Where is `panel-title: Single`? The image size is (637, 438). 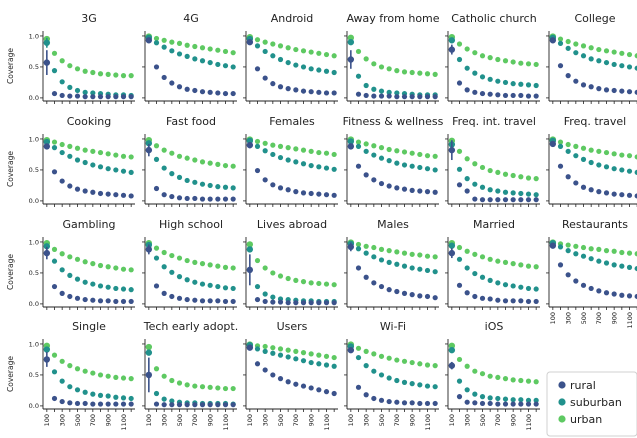 panel-title: Single is located at coordinates (89, 326).